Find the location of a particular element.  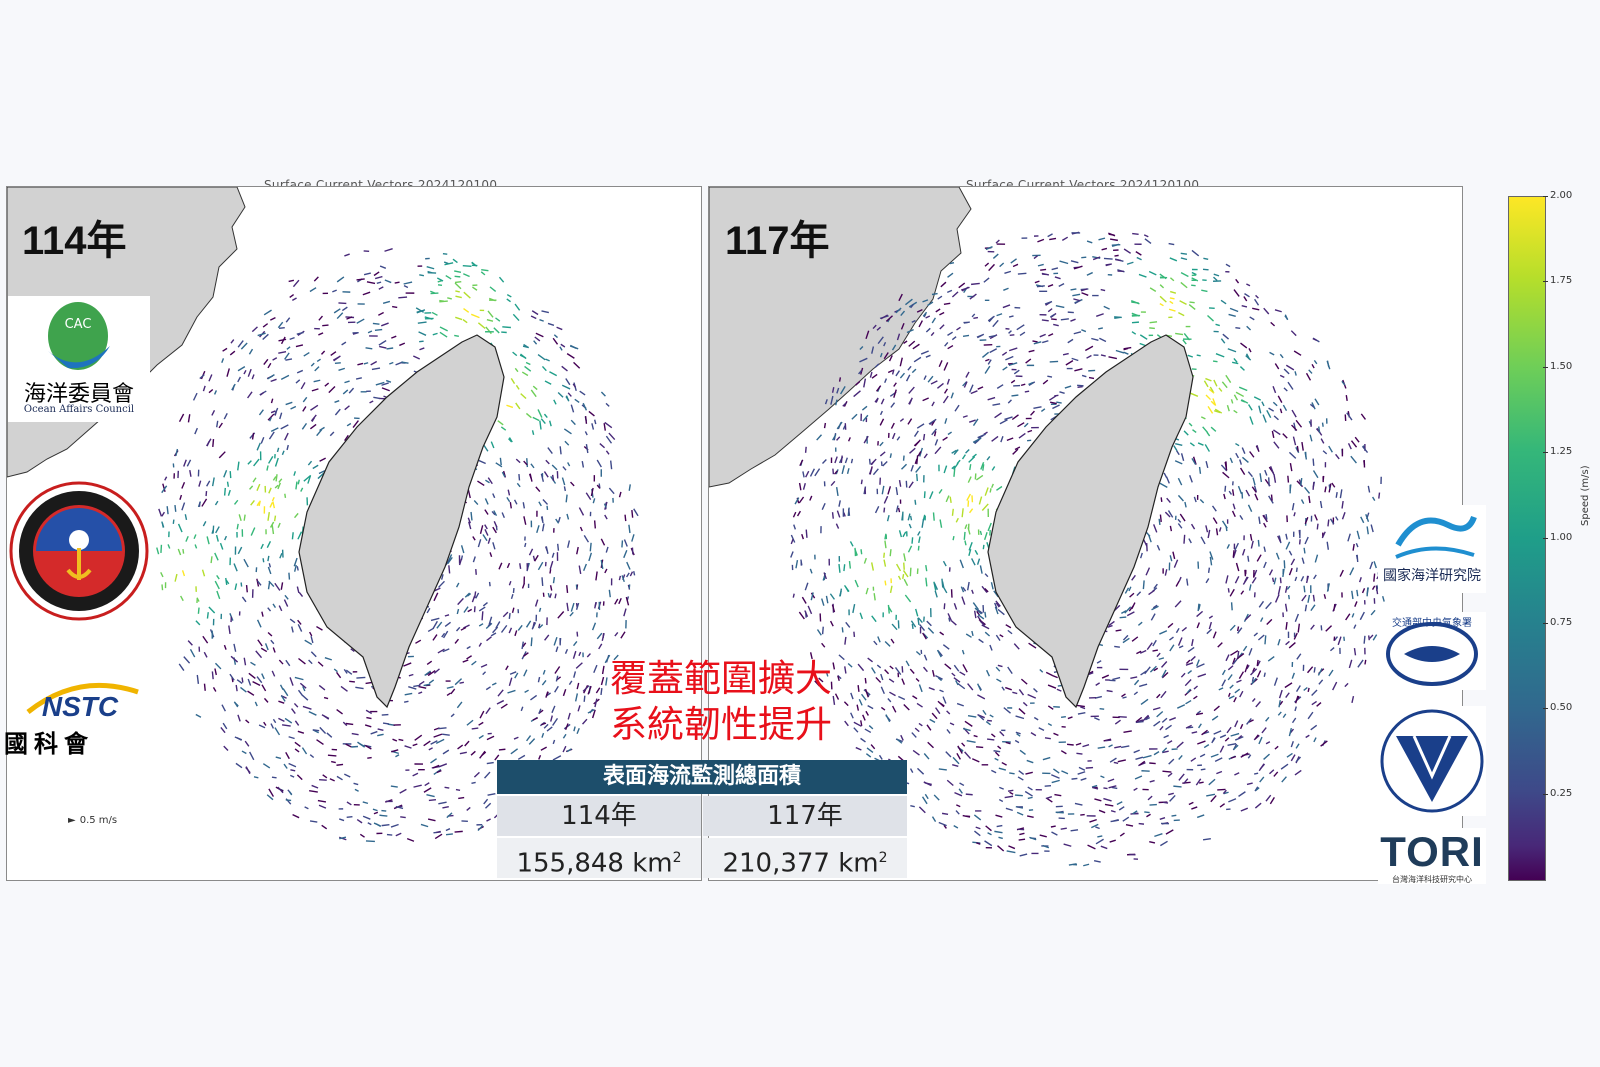

nari-logo: 國家海洋研究院 is located at coordinates (1432, 549).